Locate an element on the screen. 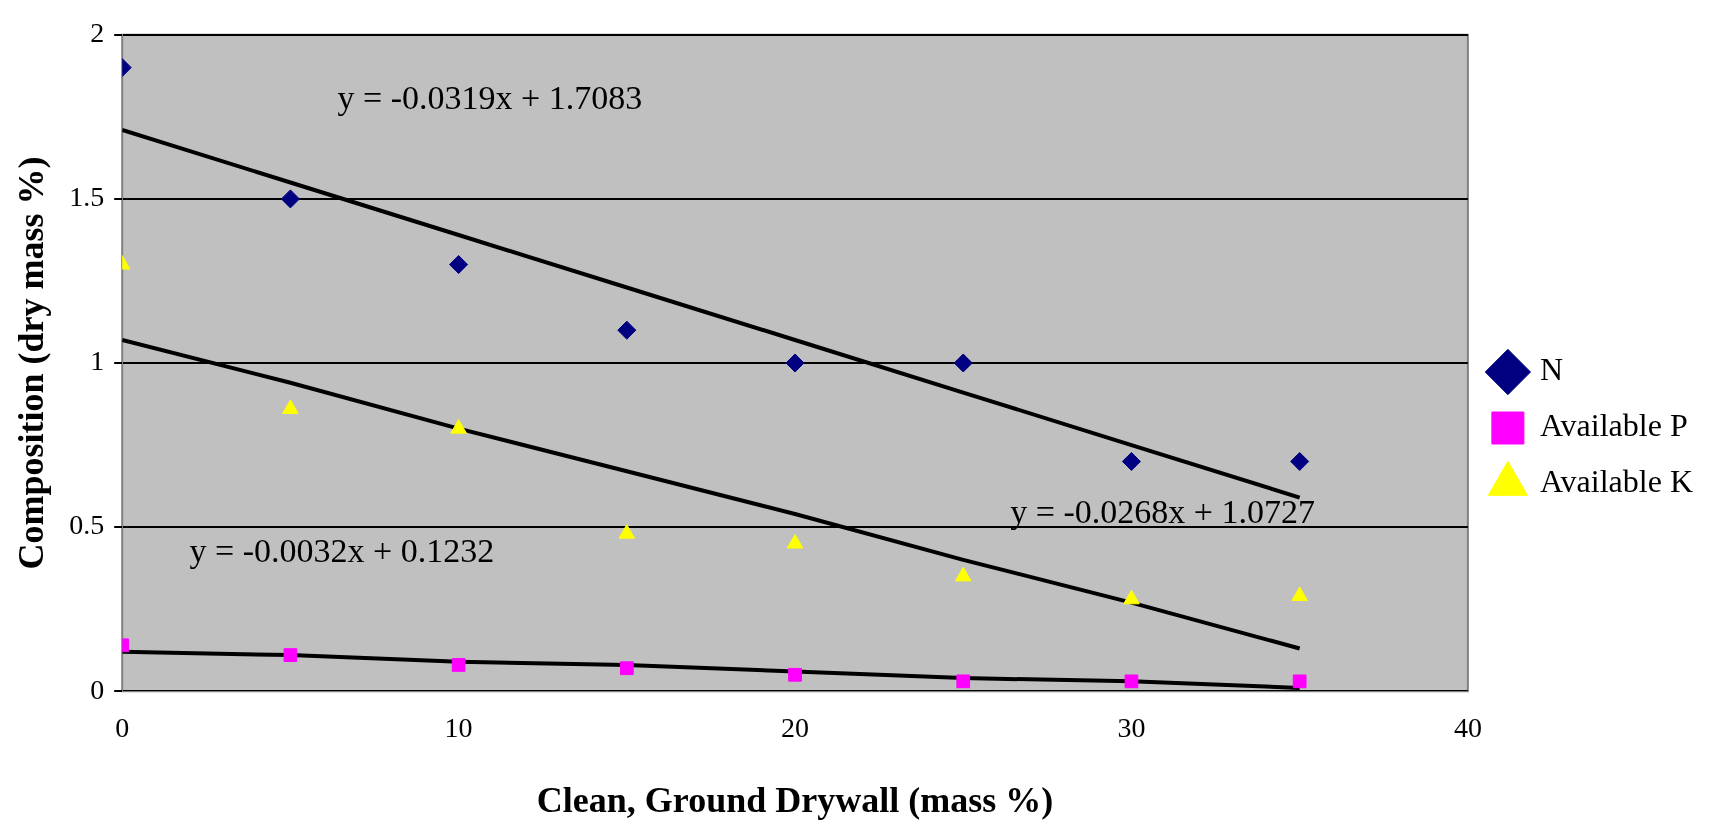 The image size is (1725, 840). annotation: y = -0.0032x + 0.1232 is located at coordinates (342, 551).